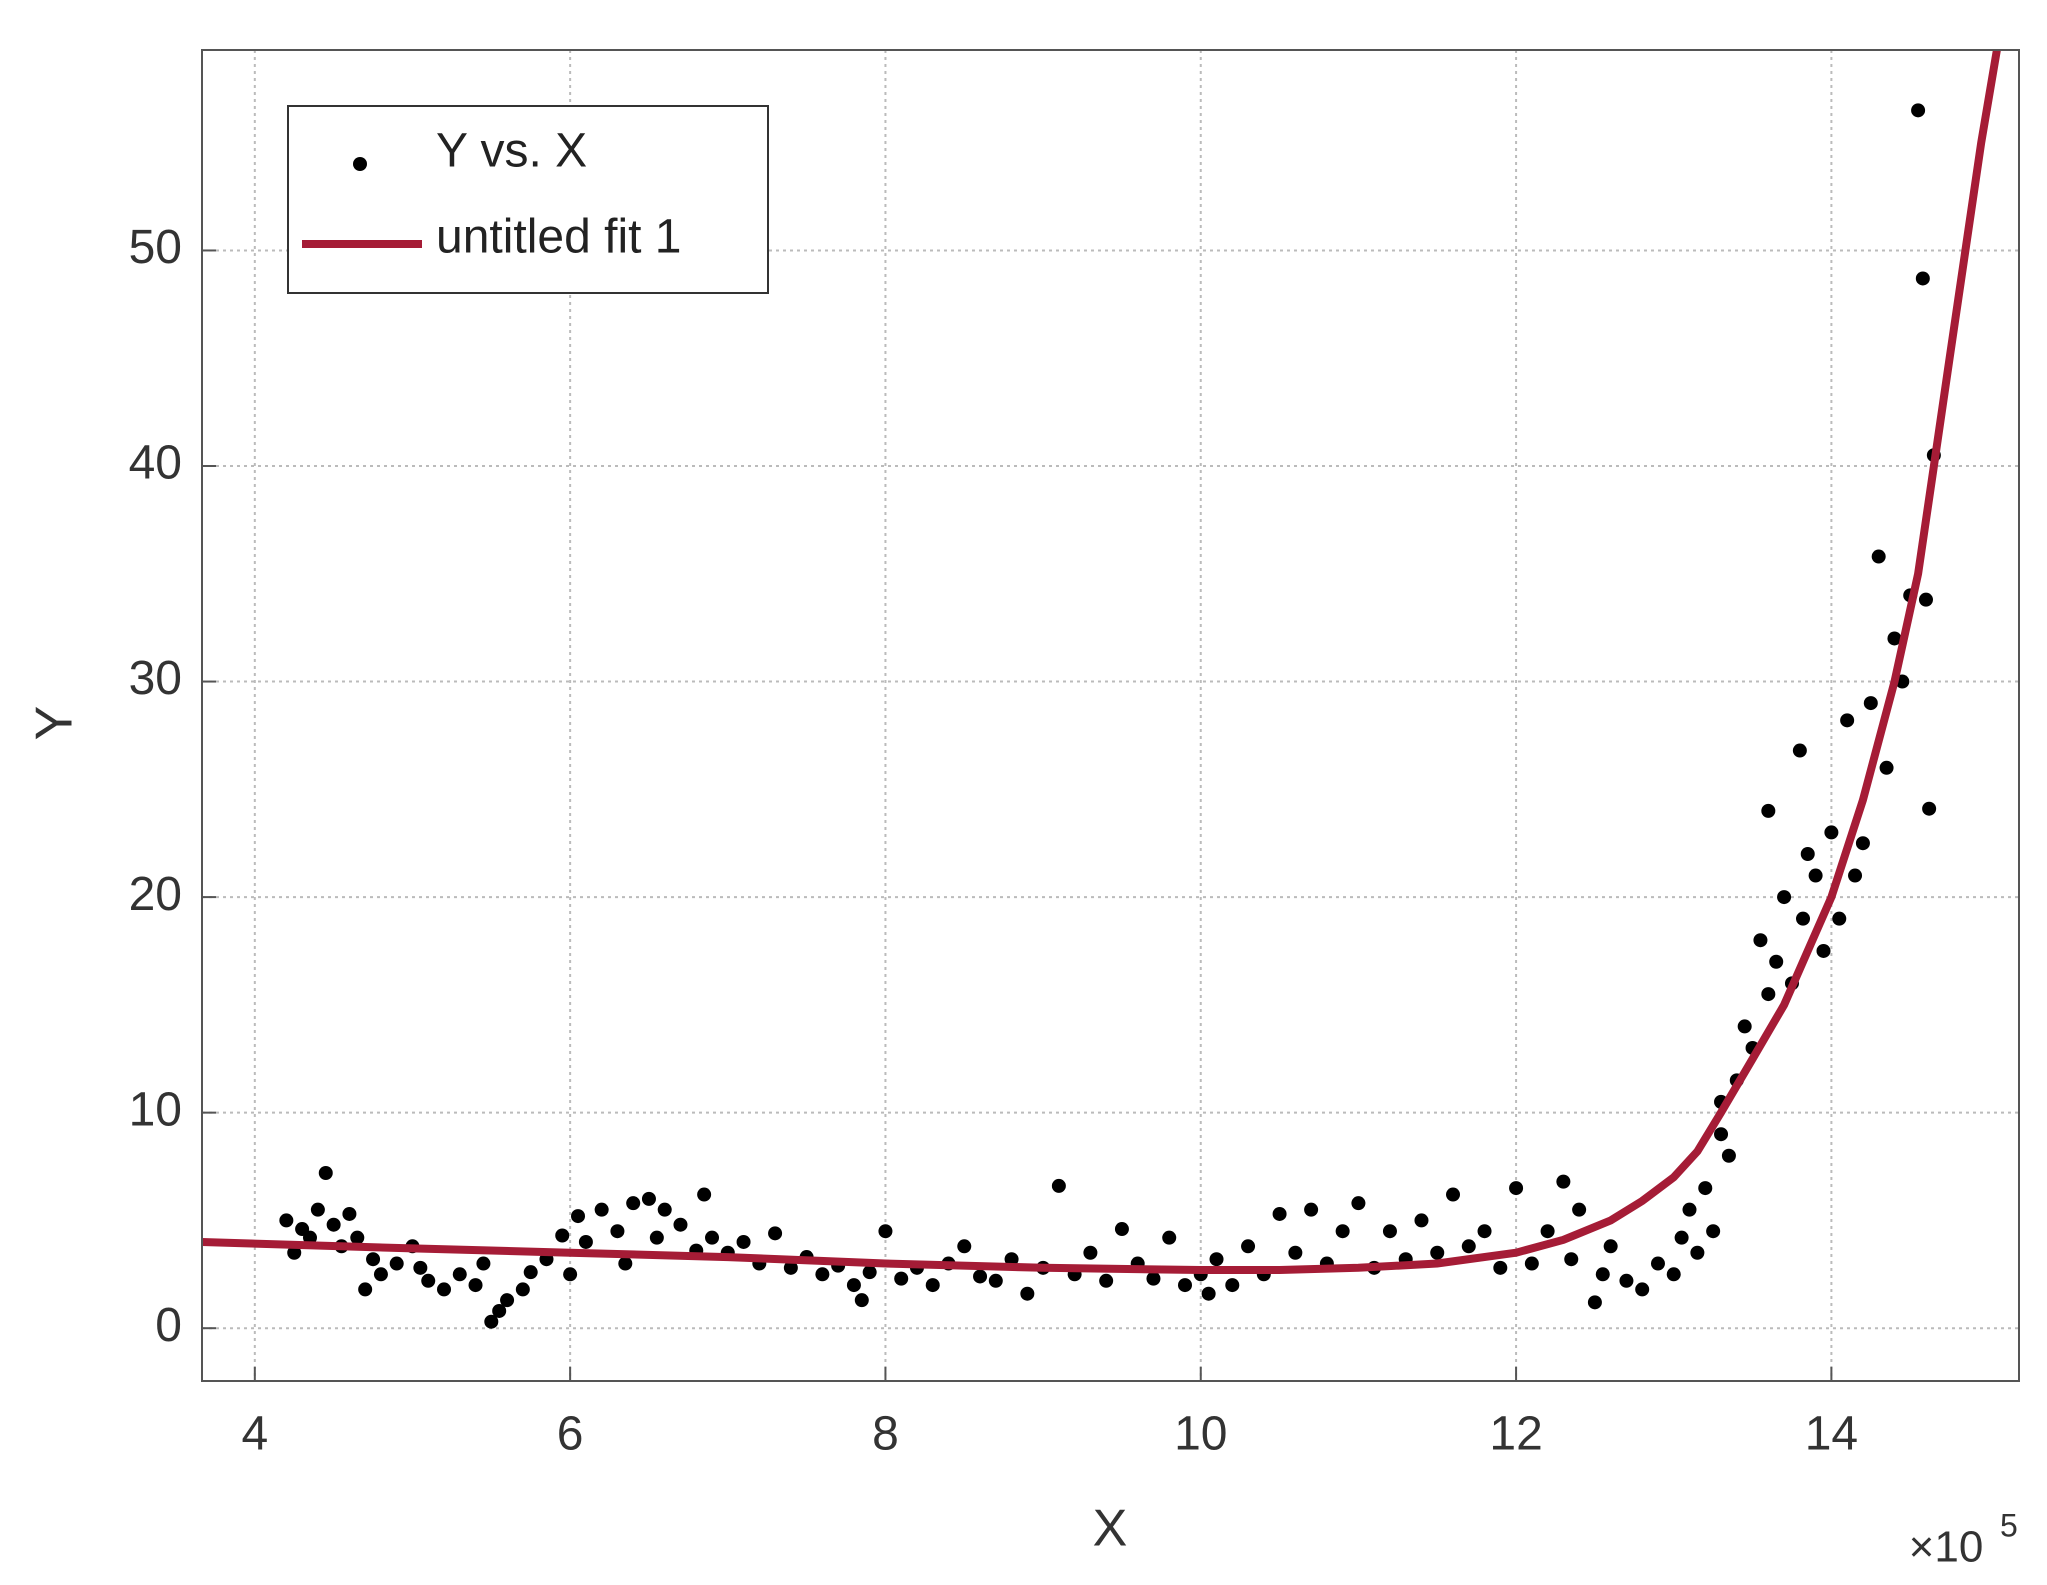 Image resolution: width=2047 pixels, height=1585 pixels. I want to click on y-tick-label: 0, so click(168, 1325).